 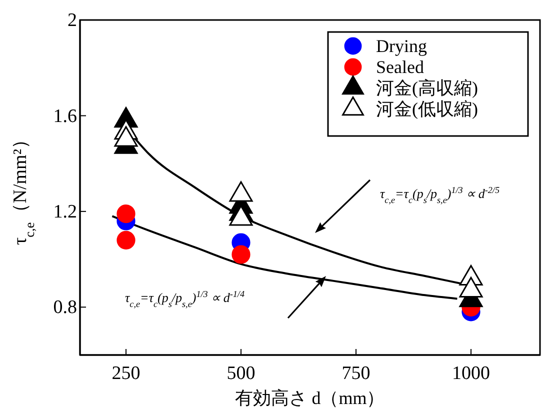 What do you see at coordinates (427, 88) in the screenshot?
I see `legend-label: 河金(高収縮)` at bounding box center [427, 88].